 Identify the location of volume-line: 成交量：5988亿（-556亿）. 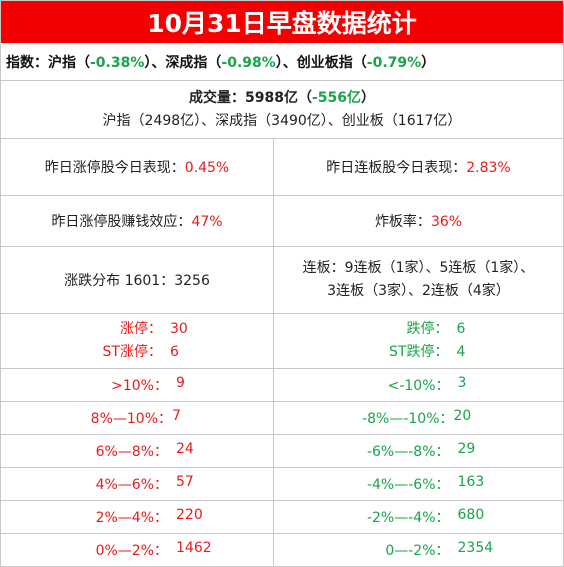
(282, 98).